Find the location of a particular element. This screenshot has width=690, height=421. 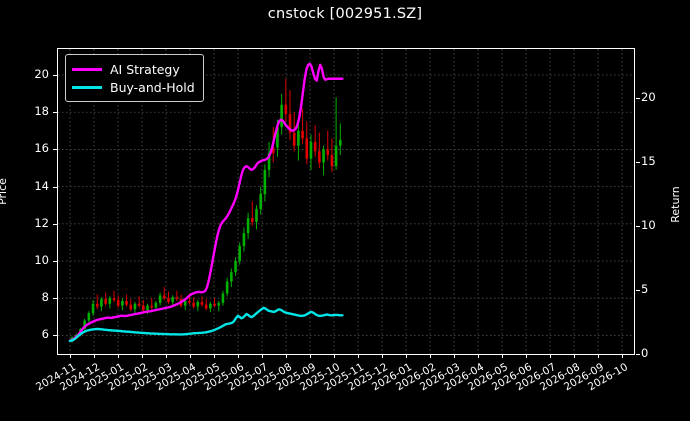

legend-item: AI Strategy is located at coordinates (133, 69).